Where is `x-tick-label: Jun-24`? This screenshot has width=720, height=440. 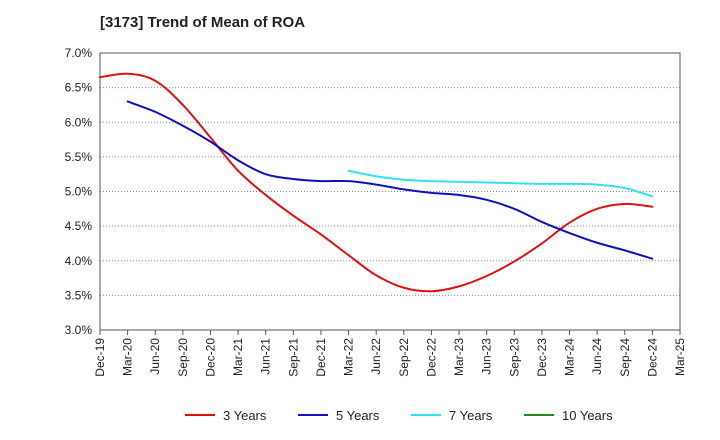 x-tick-label: Jun-24 is located at coordinates (597, 356).